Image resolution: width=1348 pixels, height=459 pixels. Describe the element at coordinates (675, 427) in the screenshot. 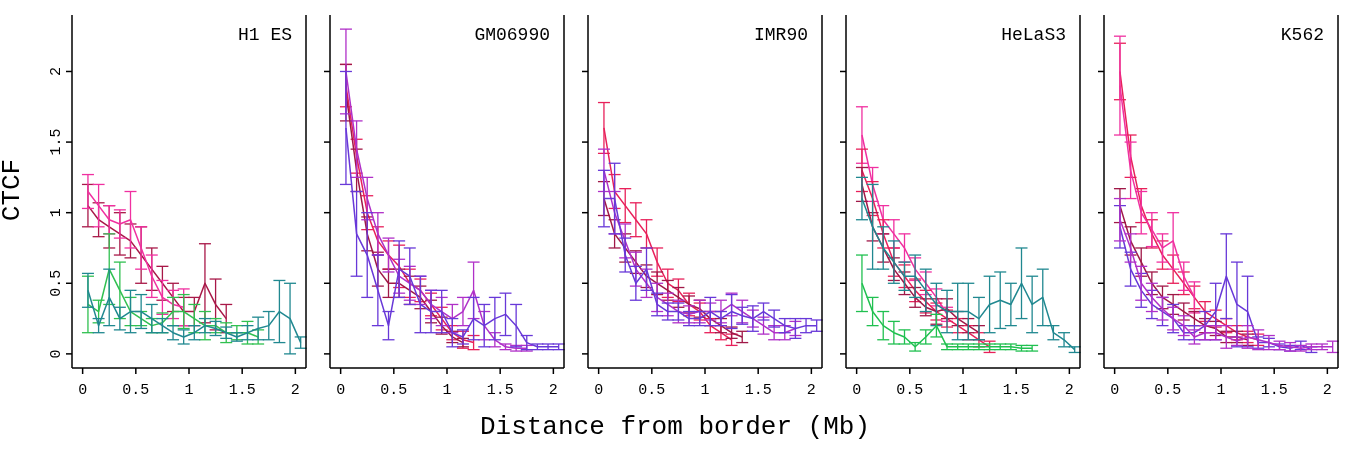

I see `x-axis-title: Distance from border (Mb)` at that location.